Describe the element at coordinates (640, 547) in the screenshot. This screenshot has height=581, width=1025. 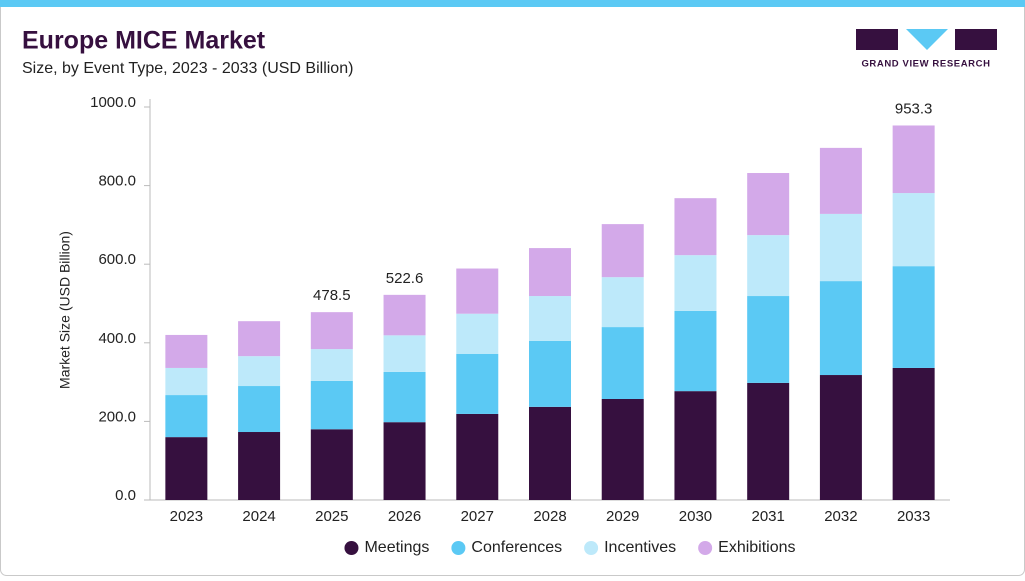
I see `legend-label: Incentives` at that location.